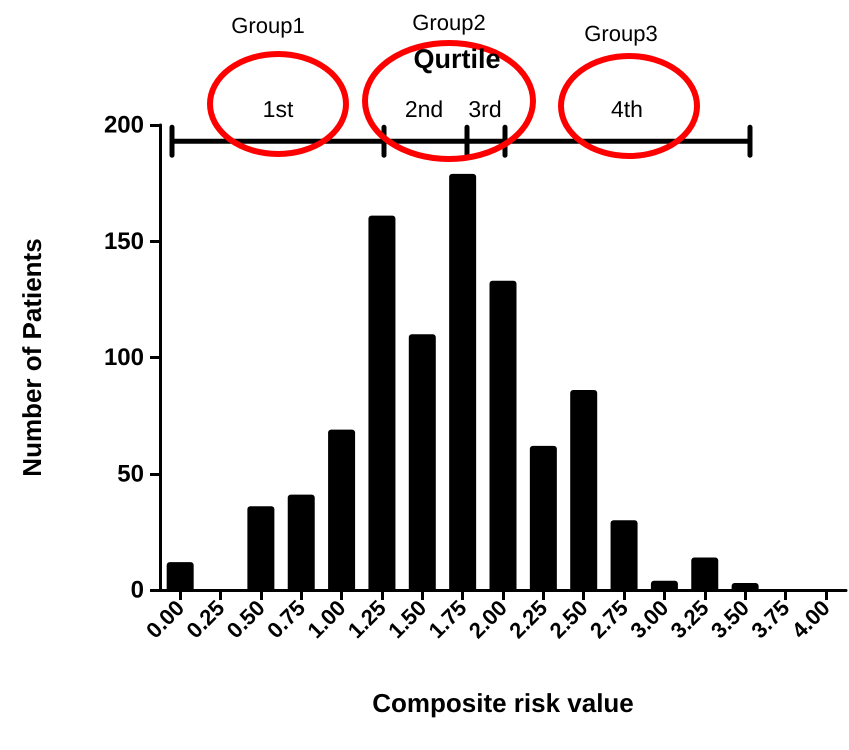 This screenshot has width=849, height=750. Describe the element at coordinates (32, 357) in the screenshot. I see `y-axis-title: Number of Patients` at that location.